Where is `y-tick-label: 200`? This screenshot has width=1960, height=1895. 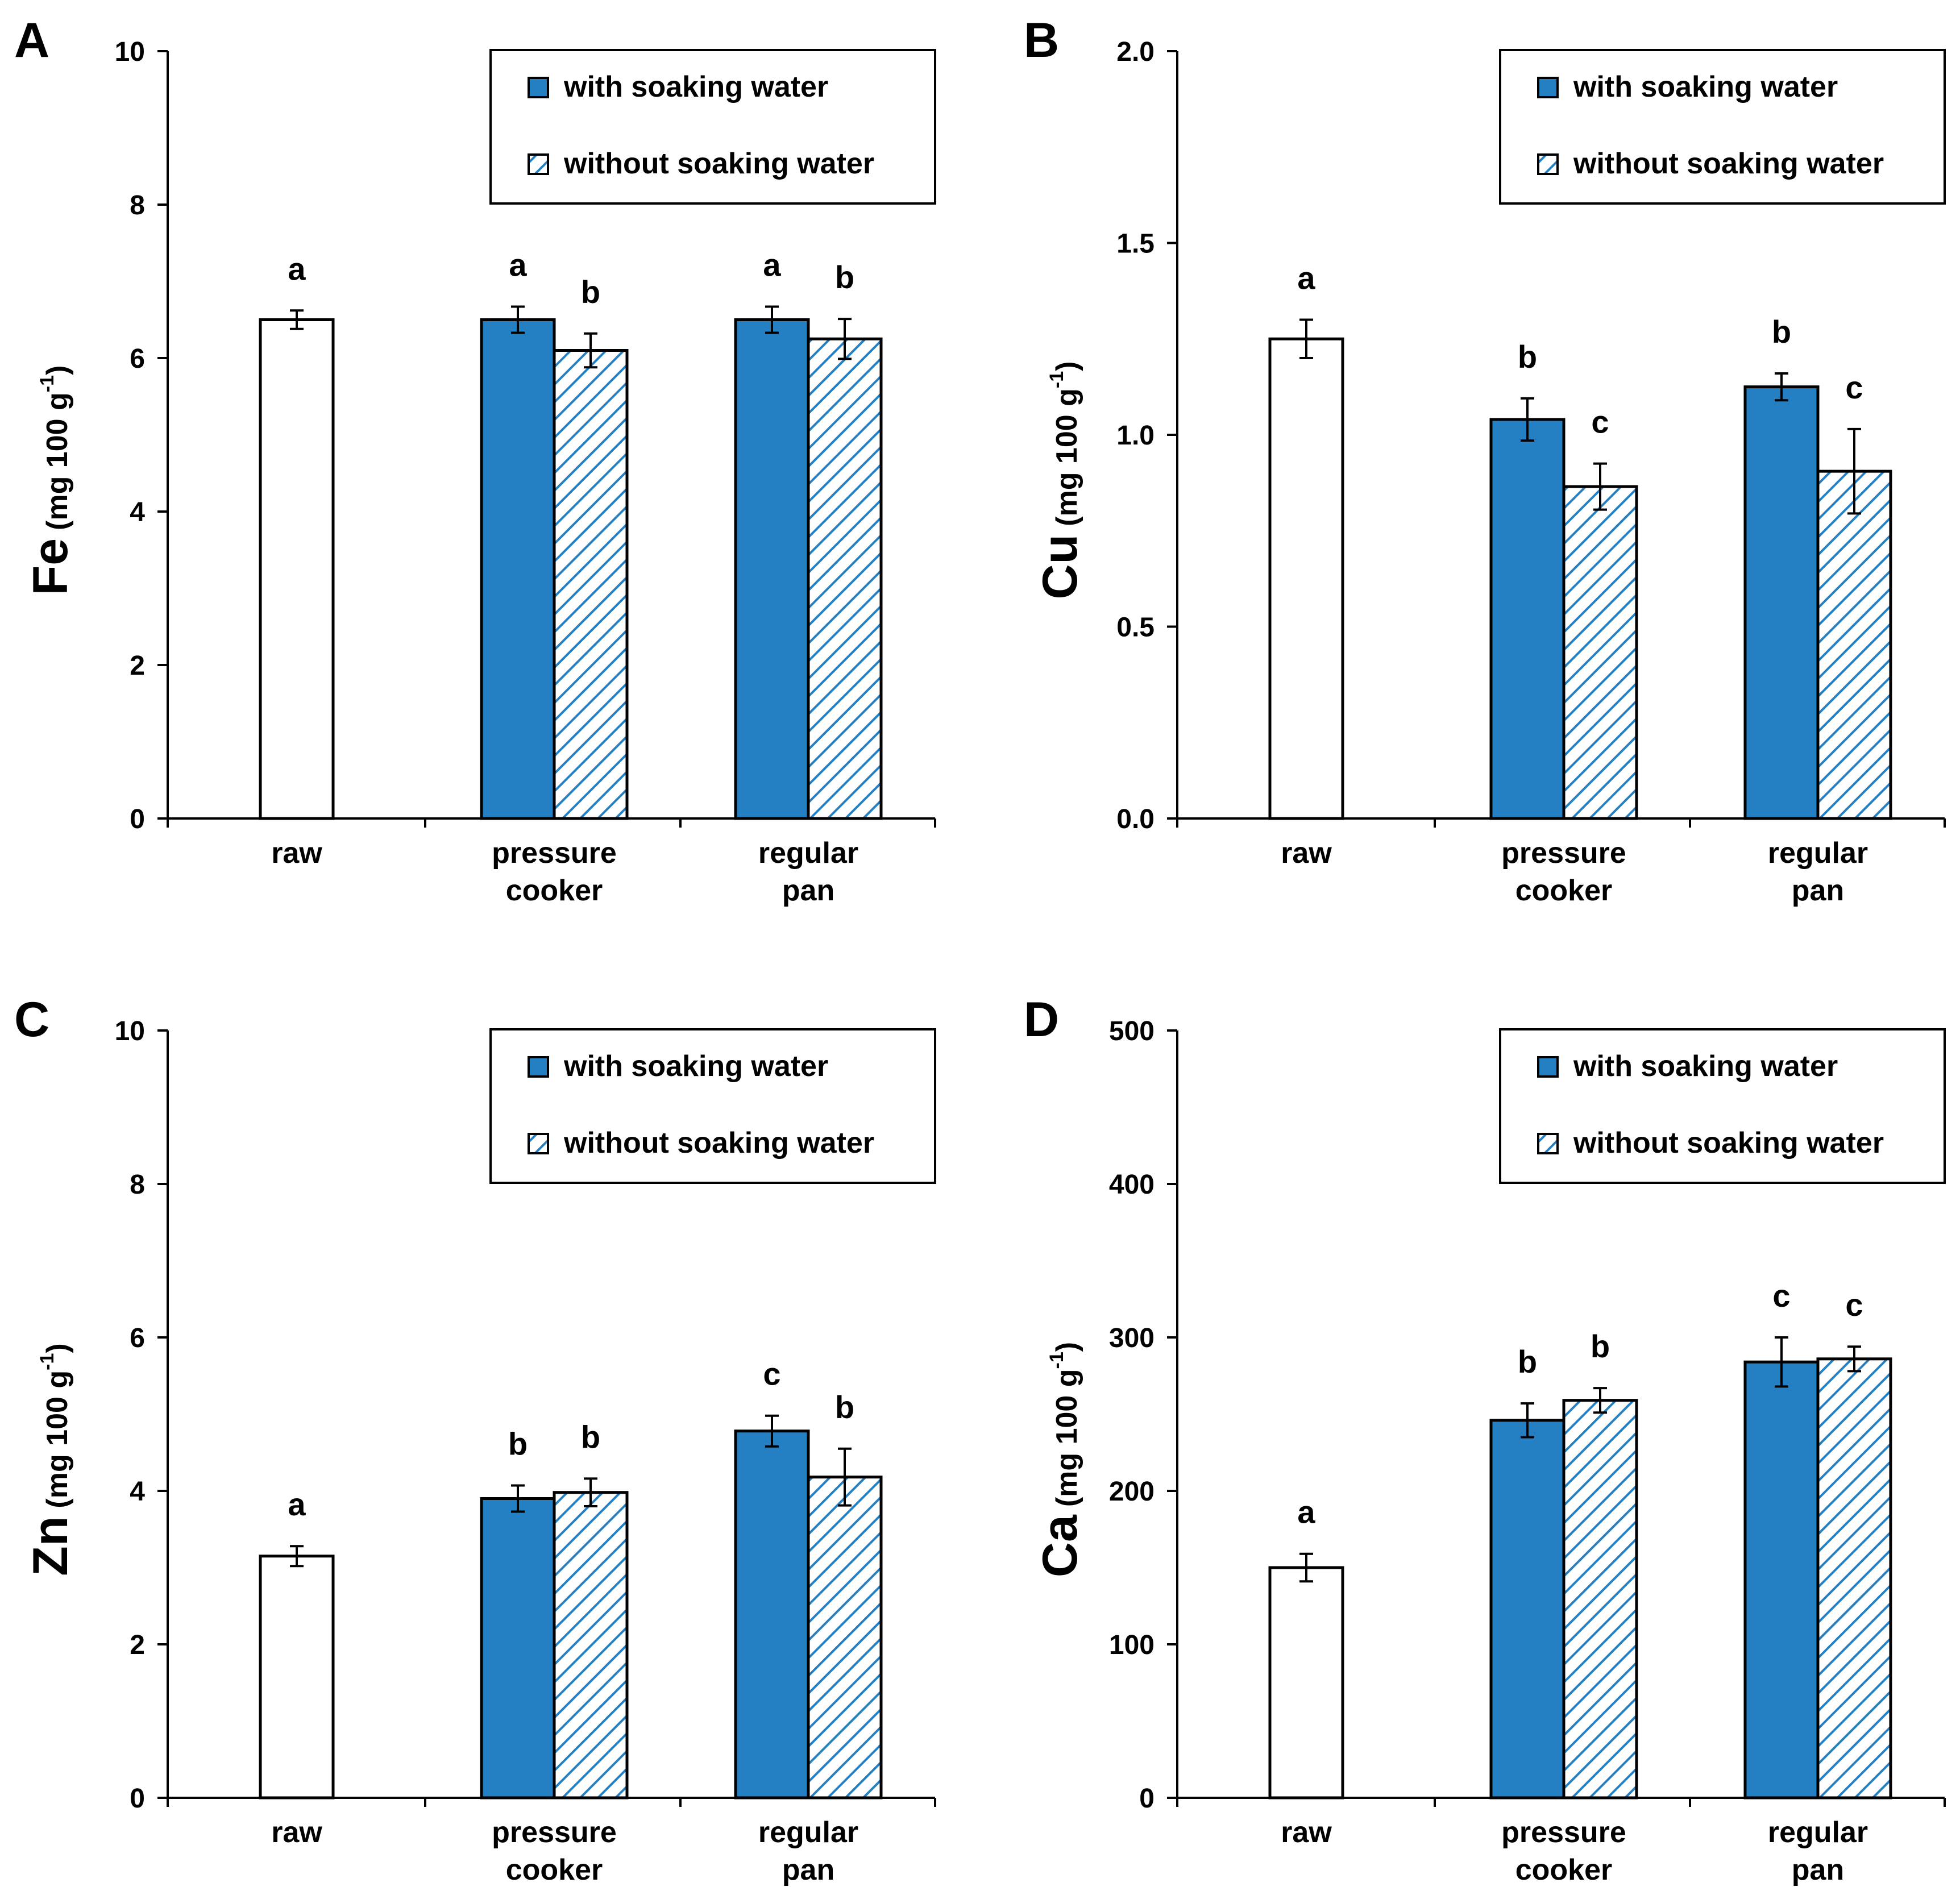
y-tick-label: 200 is located at coordinates (1132, 1492).